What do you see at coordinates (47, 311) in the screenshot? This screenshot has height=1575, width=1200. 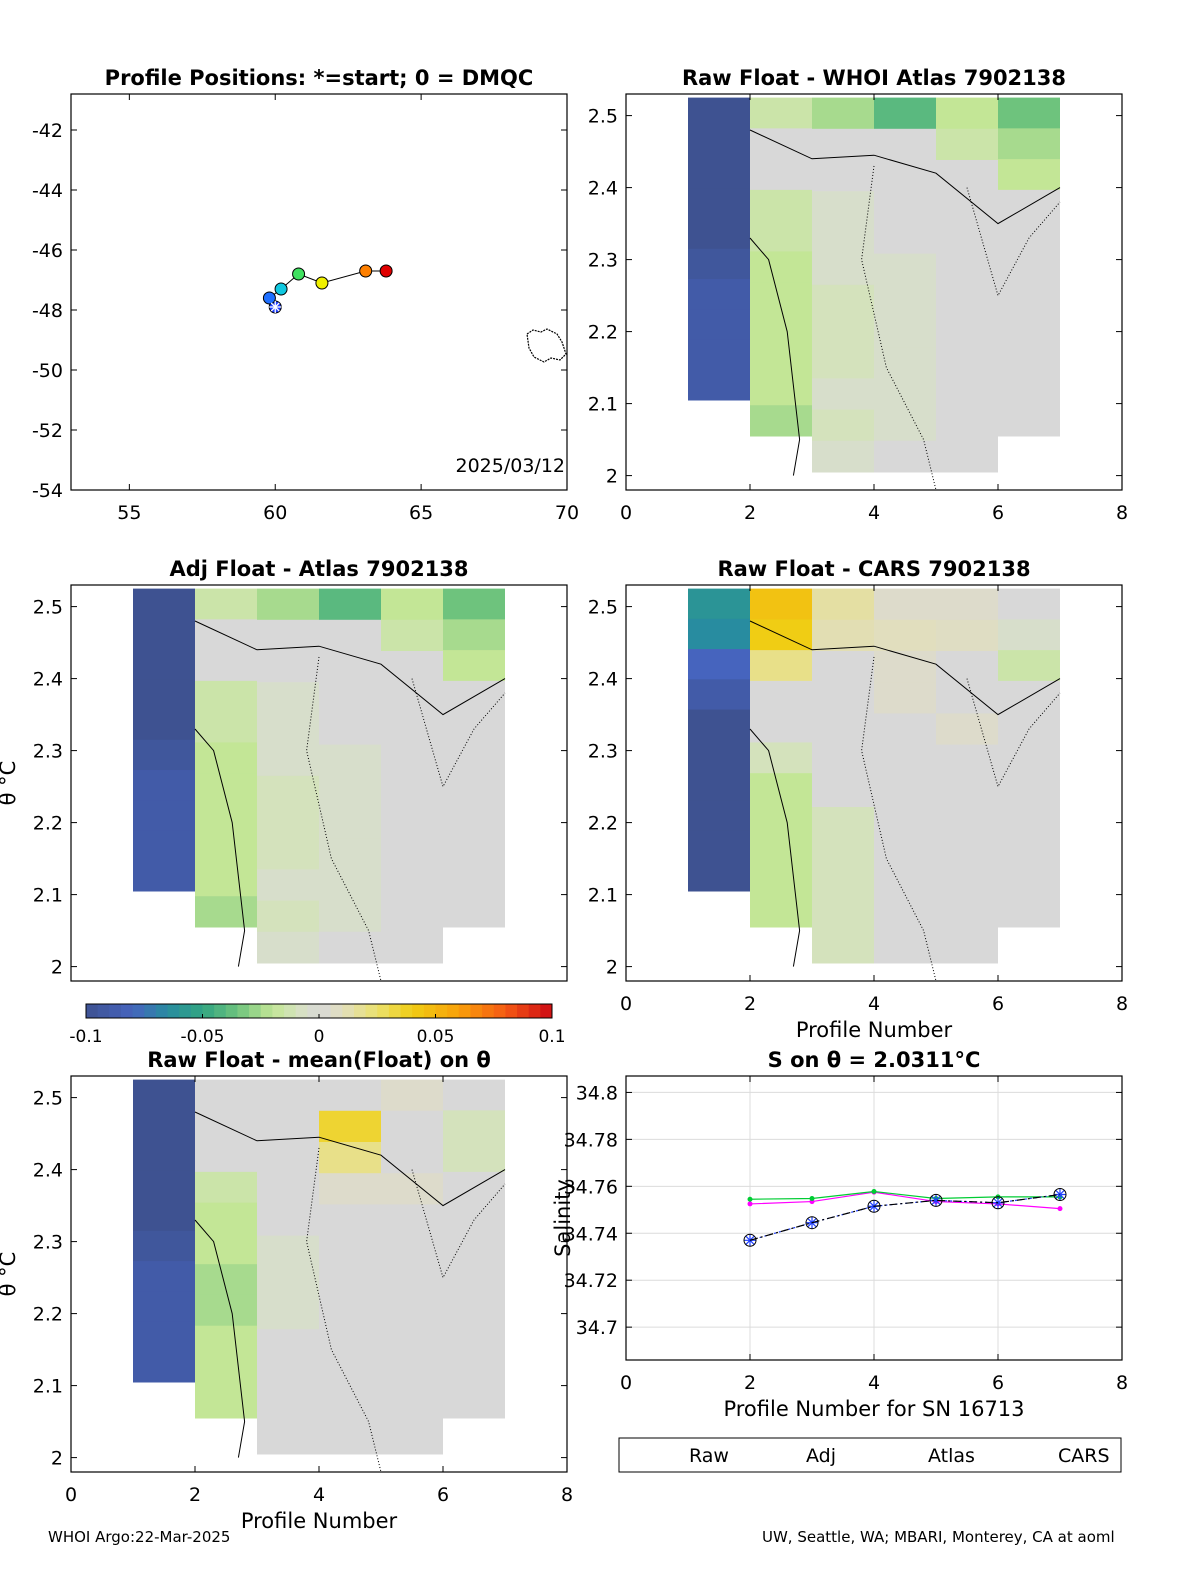 I see `positions-ytick-label: -48` at bounding box center [47, 311].